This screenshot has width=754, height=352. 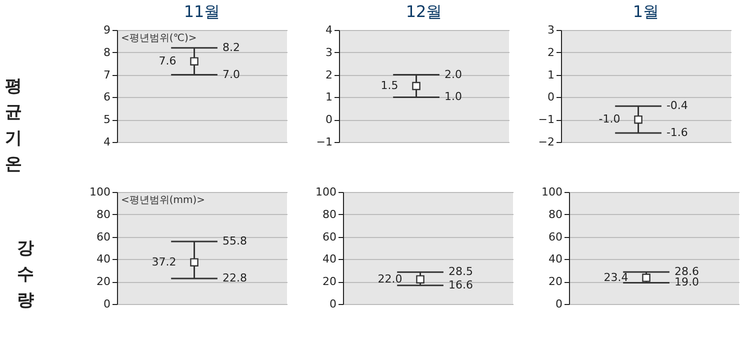 I want to click on data-label: 23.4, so click(x=616, y=277).